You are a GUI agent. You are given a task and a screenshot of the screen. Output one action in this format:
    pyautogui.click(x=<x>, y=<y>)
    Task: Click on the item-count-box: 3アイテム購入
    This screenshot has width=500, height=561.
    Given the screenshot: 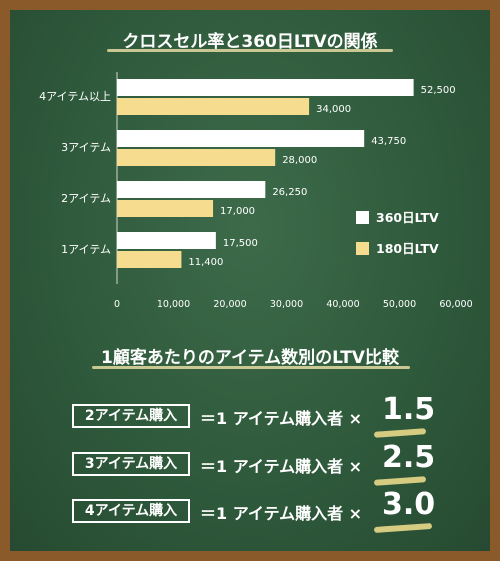 What is the action you would take?
    pyautogui.click(x=131, y=464)
    